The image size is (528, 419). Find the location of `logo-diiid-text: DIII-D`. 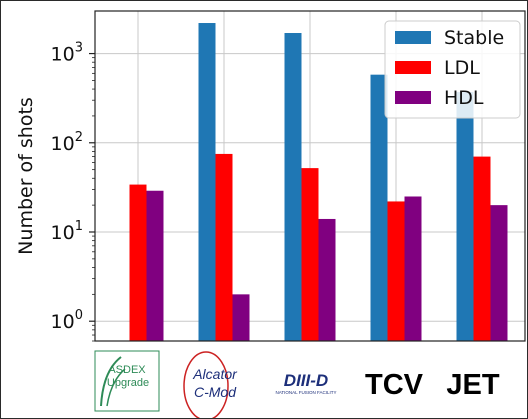

logo-diiid-text: DIII-D is located at coordinates (306, 380).